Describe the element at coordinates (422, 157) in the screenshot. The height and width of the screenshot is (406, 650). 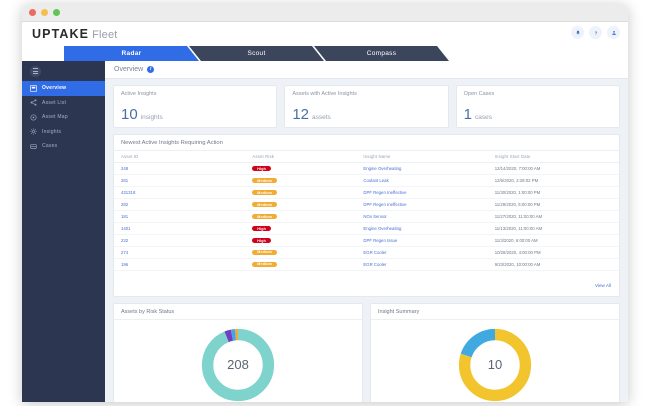
I see `column-header-insight-name: Insight Name` at that location.